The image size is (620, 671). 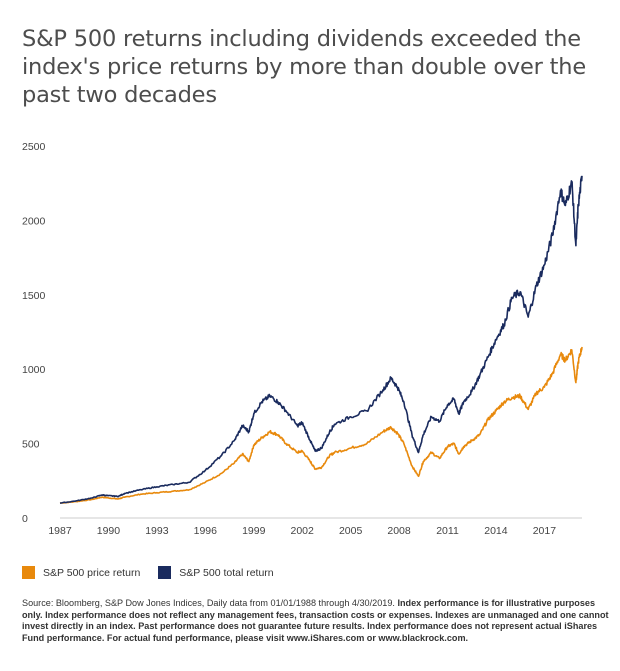 I want to click on y-tick-label: 1000, so click(x=34, y=370).